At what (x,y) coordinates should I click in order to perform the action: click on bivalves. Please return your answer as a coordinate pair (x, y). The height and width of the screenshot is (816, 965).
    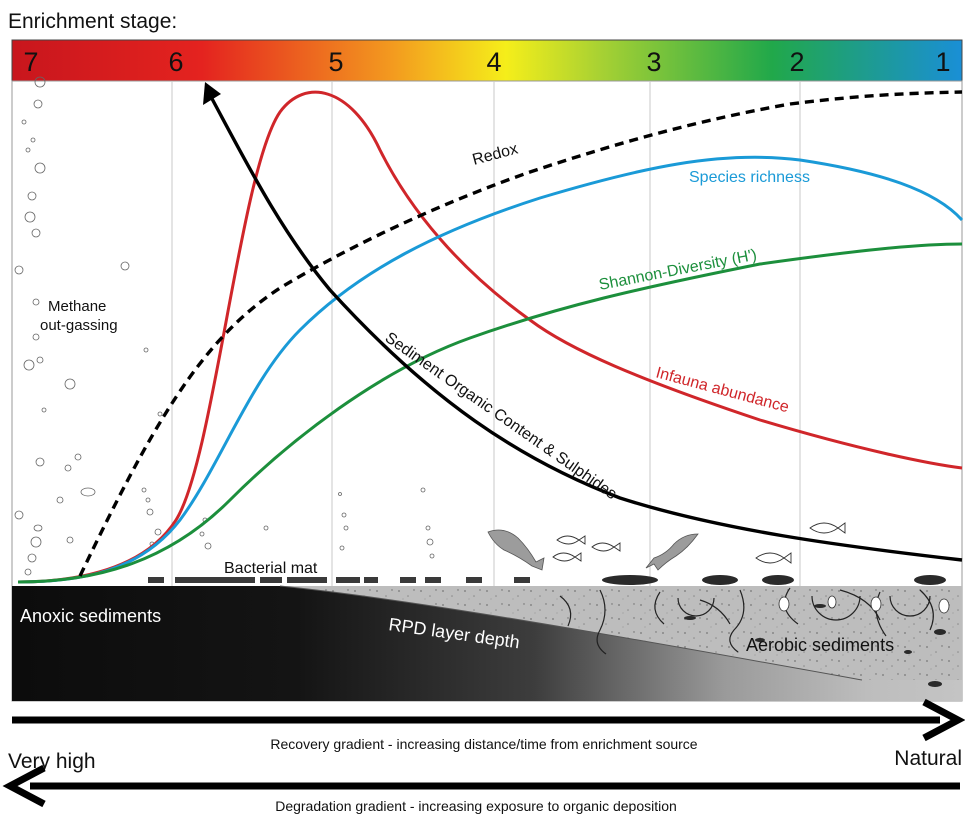
    Looking at the image, I should click on (864, 604).